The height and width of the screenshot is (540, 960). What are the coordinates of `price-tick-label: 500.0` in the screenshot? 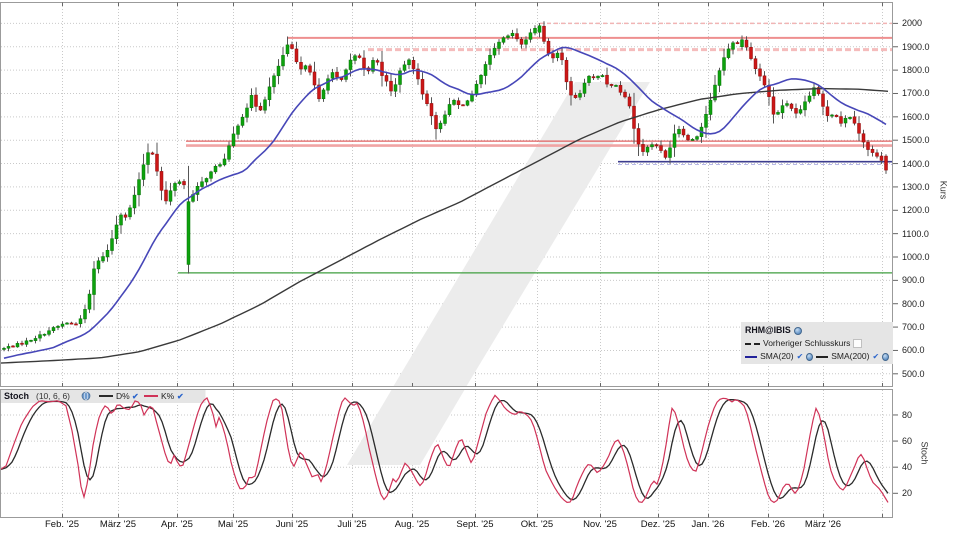 It's located at (913, 373).